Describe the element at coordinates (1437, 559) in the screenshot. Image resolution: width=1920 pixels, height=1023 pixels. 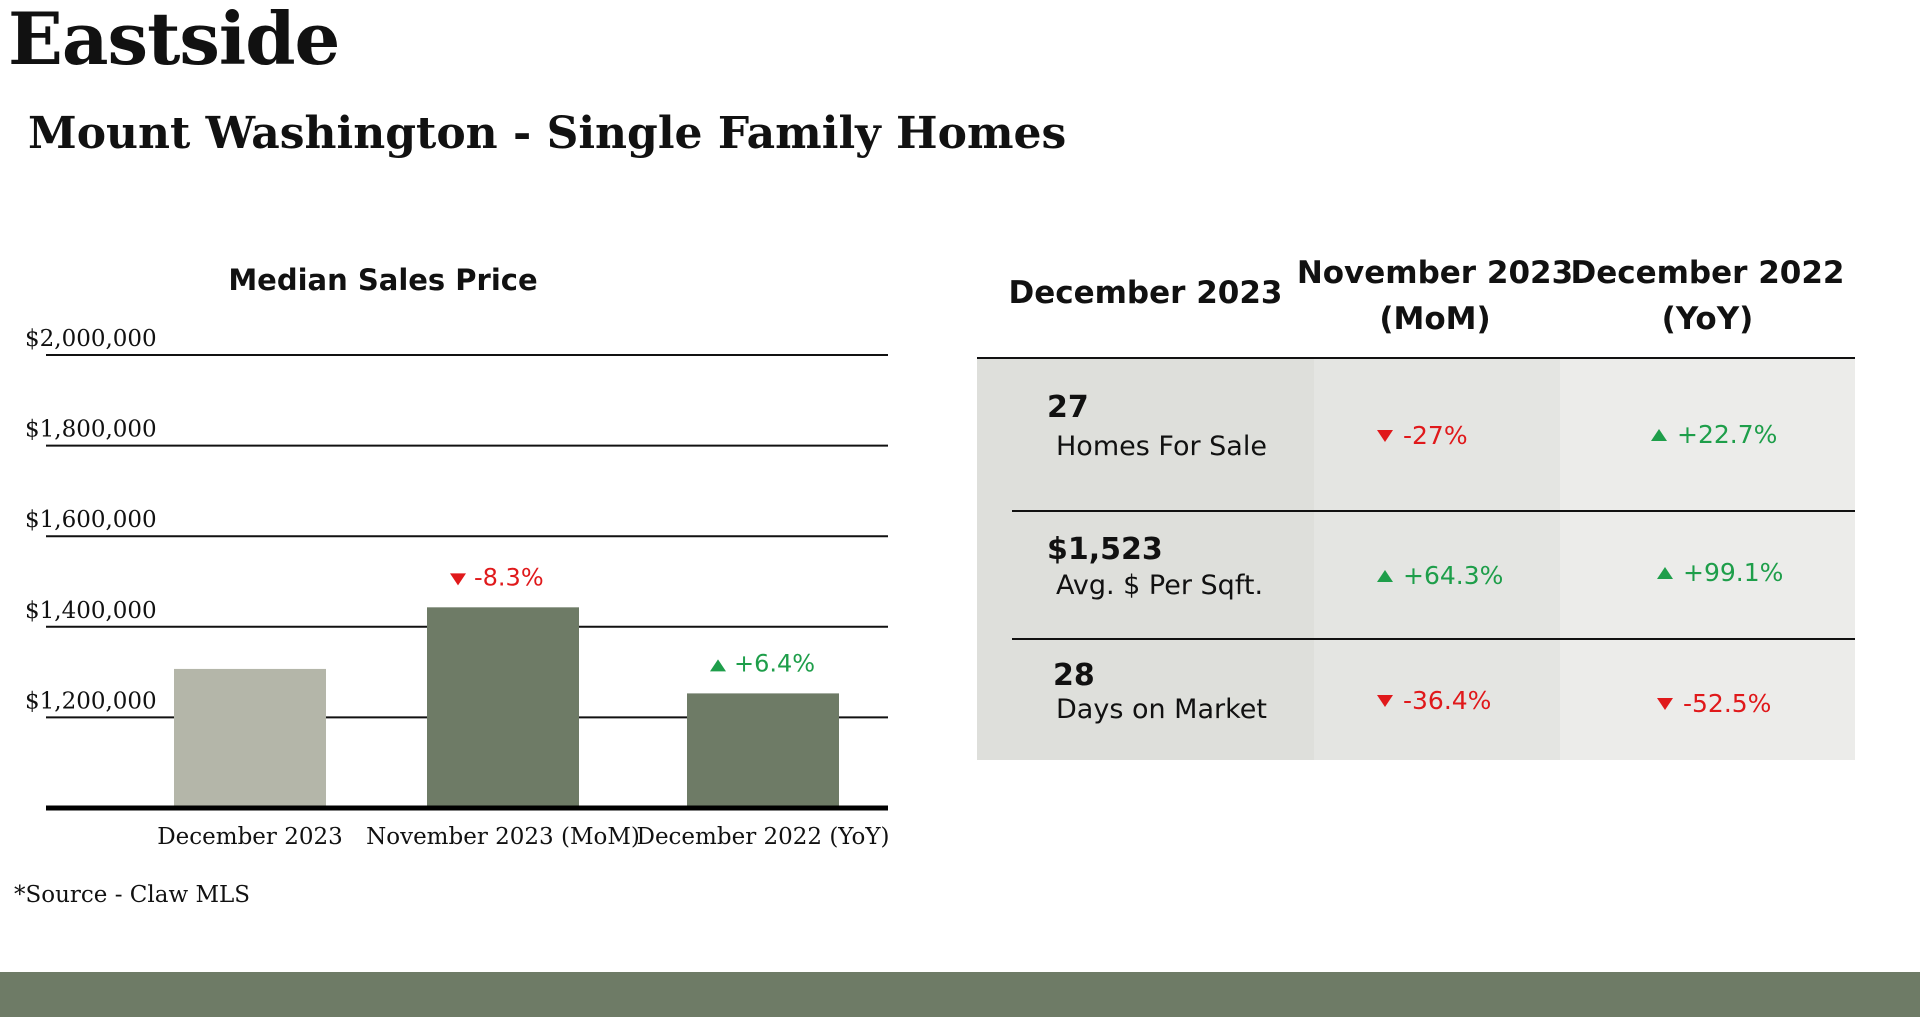
I see `mom-column-bg` at that location.